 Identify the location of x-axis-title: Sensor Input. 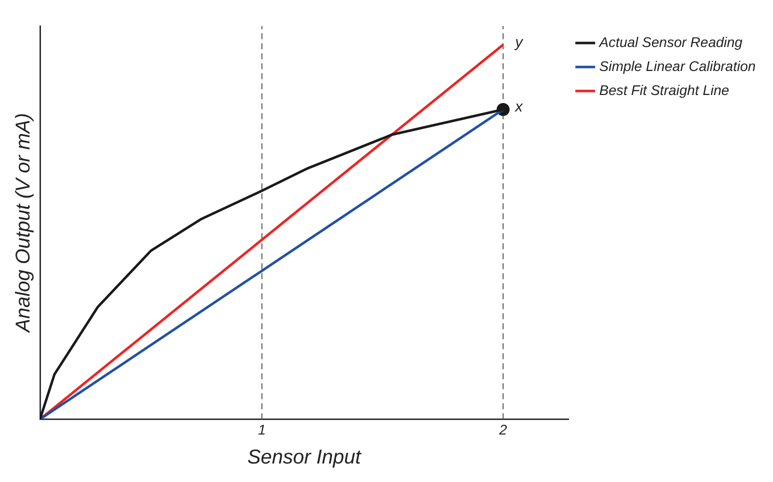
(304, 457).